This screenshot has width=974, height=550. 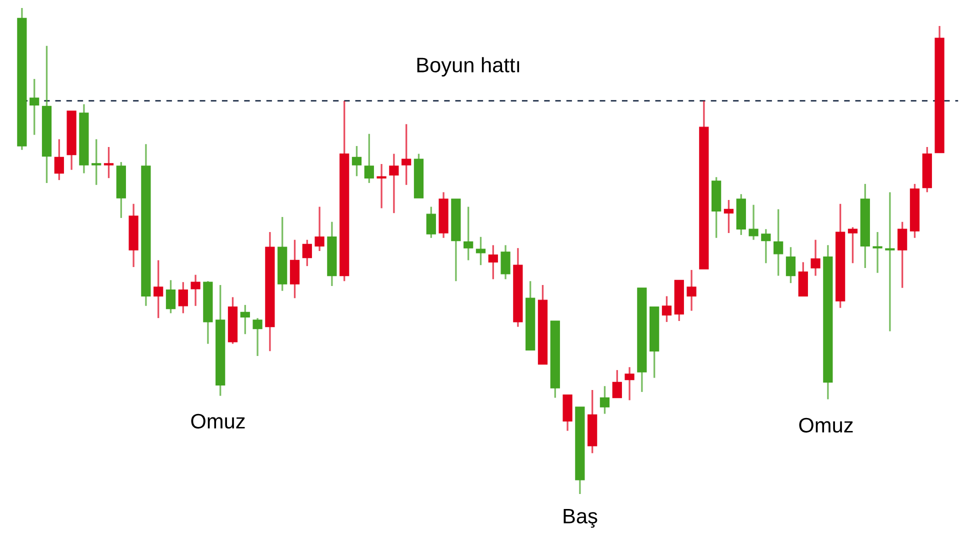 I want to click on ref-line-label: Boyun hattı, so click(x=468, y=67).